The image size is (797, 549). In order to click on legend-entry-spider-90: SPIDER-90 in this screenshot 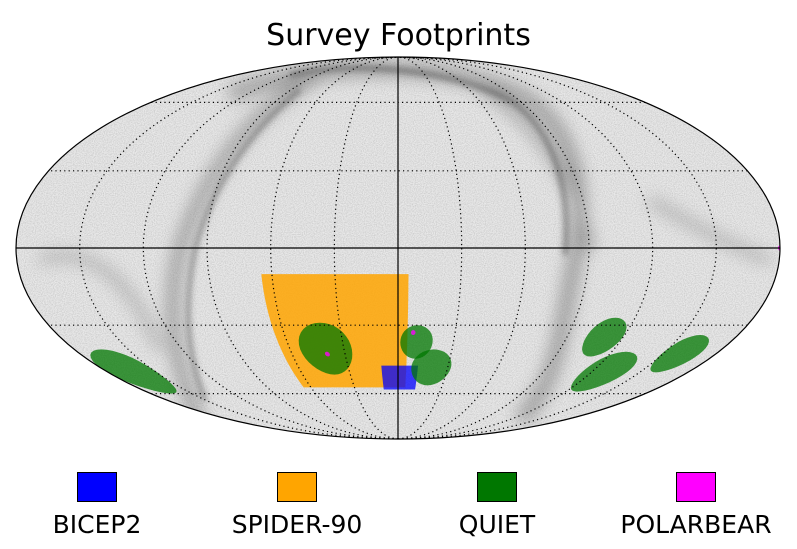, I will do `click(297, 505)`.